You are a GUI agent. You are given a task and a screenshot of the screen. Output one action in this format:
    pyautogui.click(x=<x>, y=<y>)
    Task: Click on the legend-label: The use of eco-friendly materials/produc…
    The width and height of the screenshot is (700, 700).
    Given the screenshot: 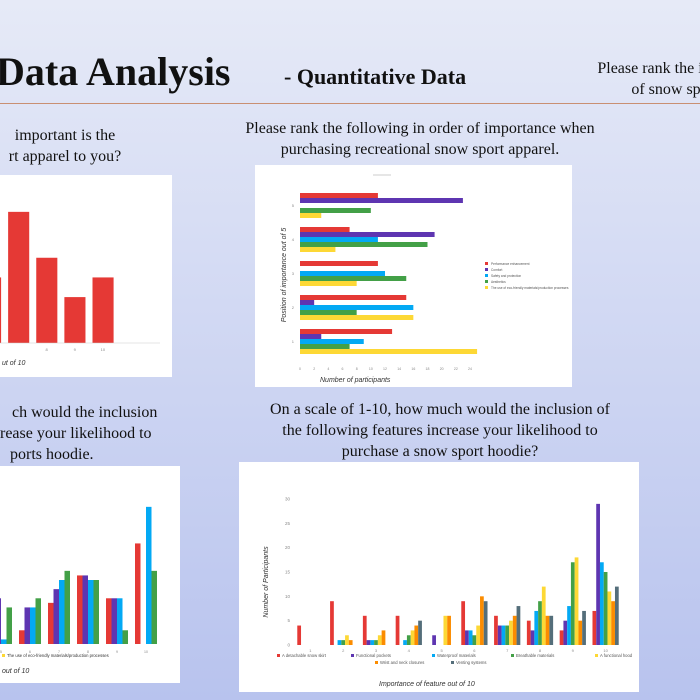 What is the action you would take?
    pyautogui.click(x=530, y=288)
    